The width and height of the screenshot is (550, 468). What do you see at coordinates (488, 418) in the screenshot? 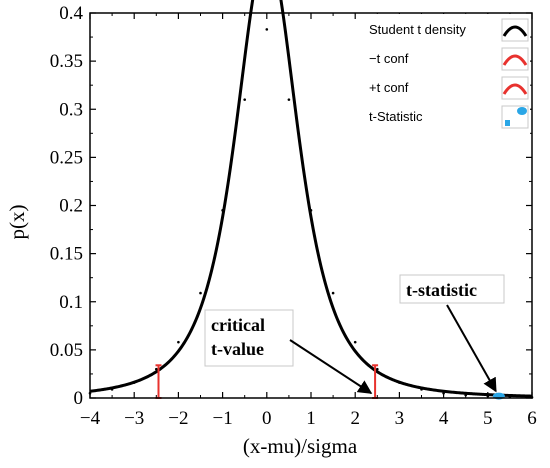
I see `x-tick-label: 5` at bounding box center [488, 418].